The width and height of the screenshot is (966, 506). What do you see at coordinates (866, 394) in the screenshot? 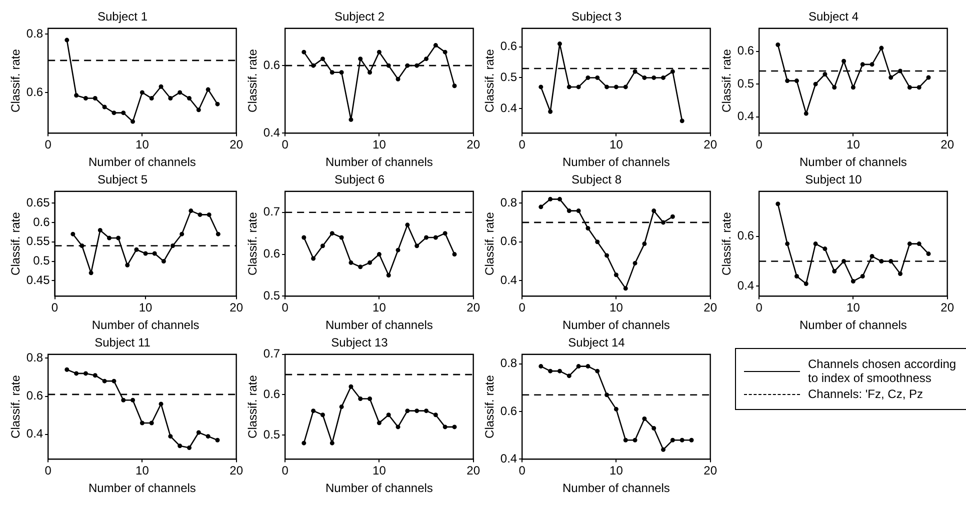
I see `legend-label: Channels: 'Fz, Cz, Pz` at bounding box center [866, 394].